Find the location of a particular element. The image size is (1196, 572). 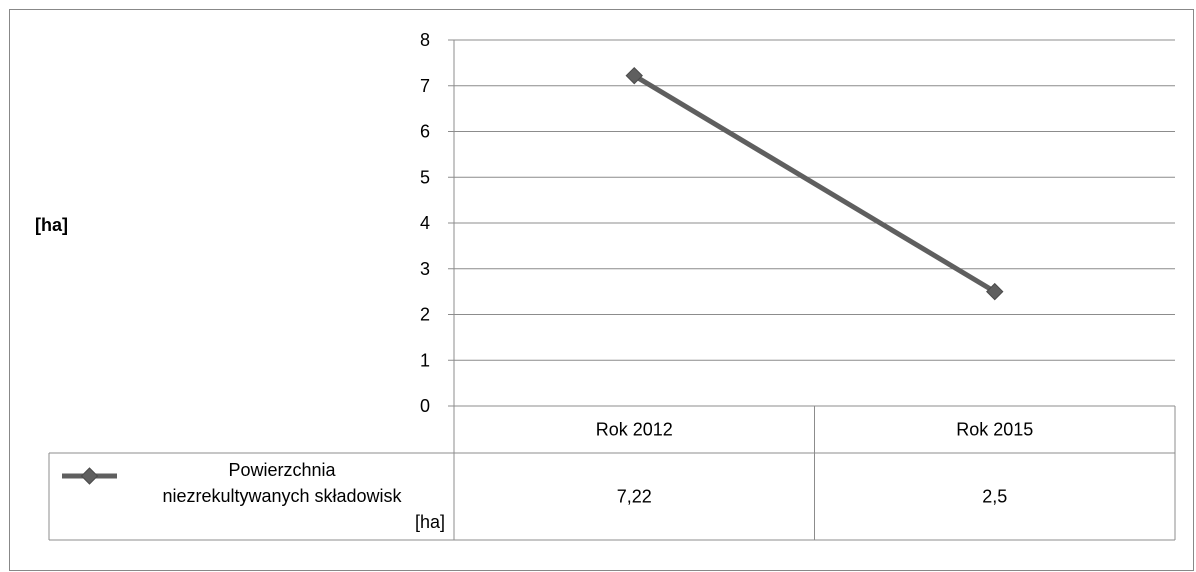

x-category-label: Rok 2012 is located at coordinates (634, 430).